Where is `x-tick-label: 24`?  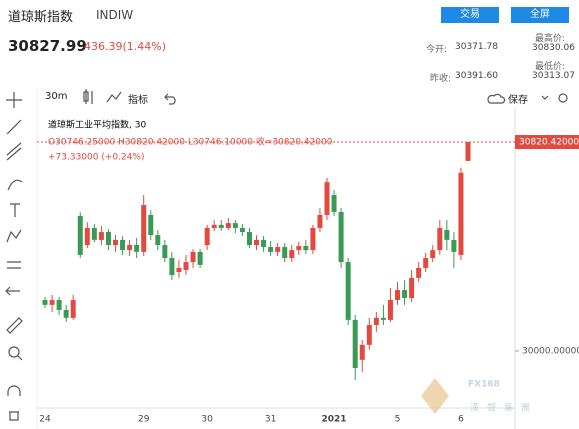
x-tick-label: 24 is located at coordinates (45, 420).